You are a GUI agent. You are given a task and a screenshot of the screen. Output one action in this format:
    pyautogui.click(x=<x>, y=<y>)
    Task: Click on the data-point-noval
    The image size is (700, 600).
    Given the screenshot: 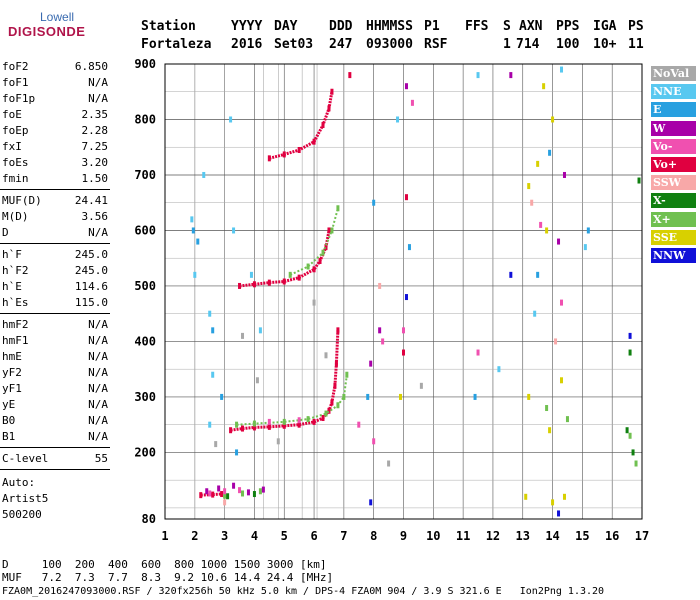 What is the action you would take?
    pyautogui.click(x=278, y=441)
    